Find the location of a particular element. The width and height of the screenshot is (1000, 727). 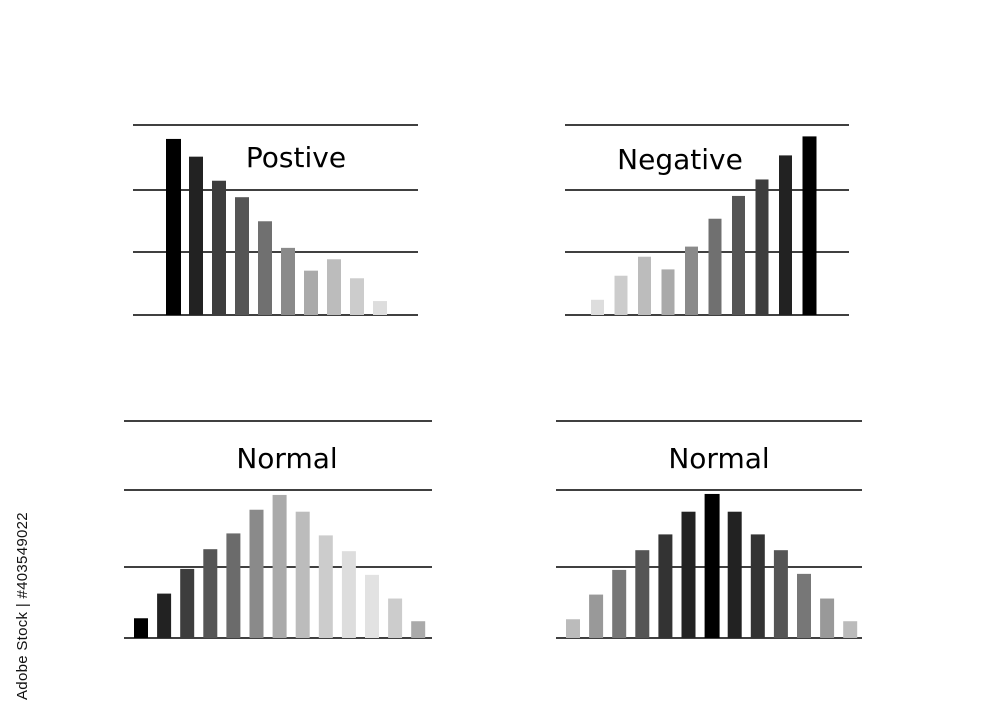

chart-title: Postive is located at coordinates (296, 157).